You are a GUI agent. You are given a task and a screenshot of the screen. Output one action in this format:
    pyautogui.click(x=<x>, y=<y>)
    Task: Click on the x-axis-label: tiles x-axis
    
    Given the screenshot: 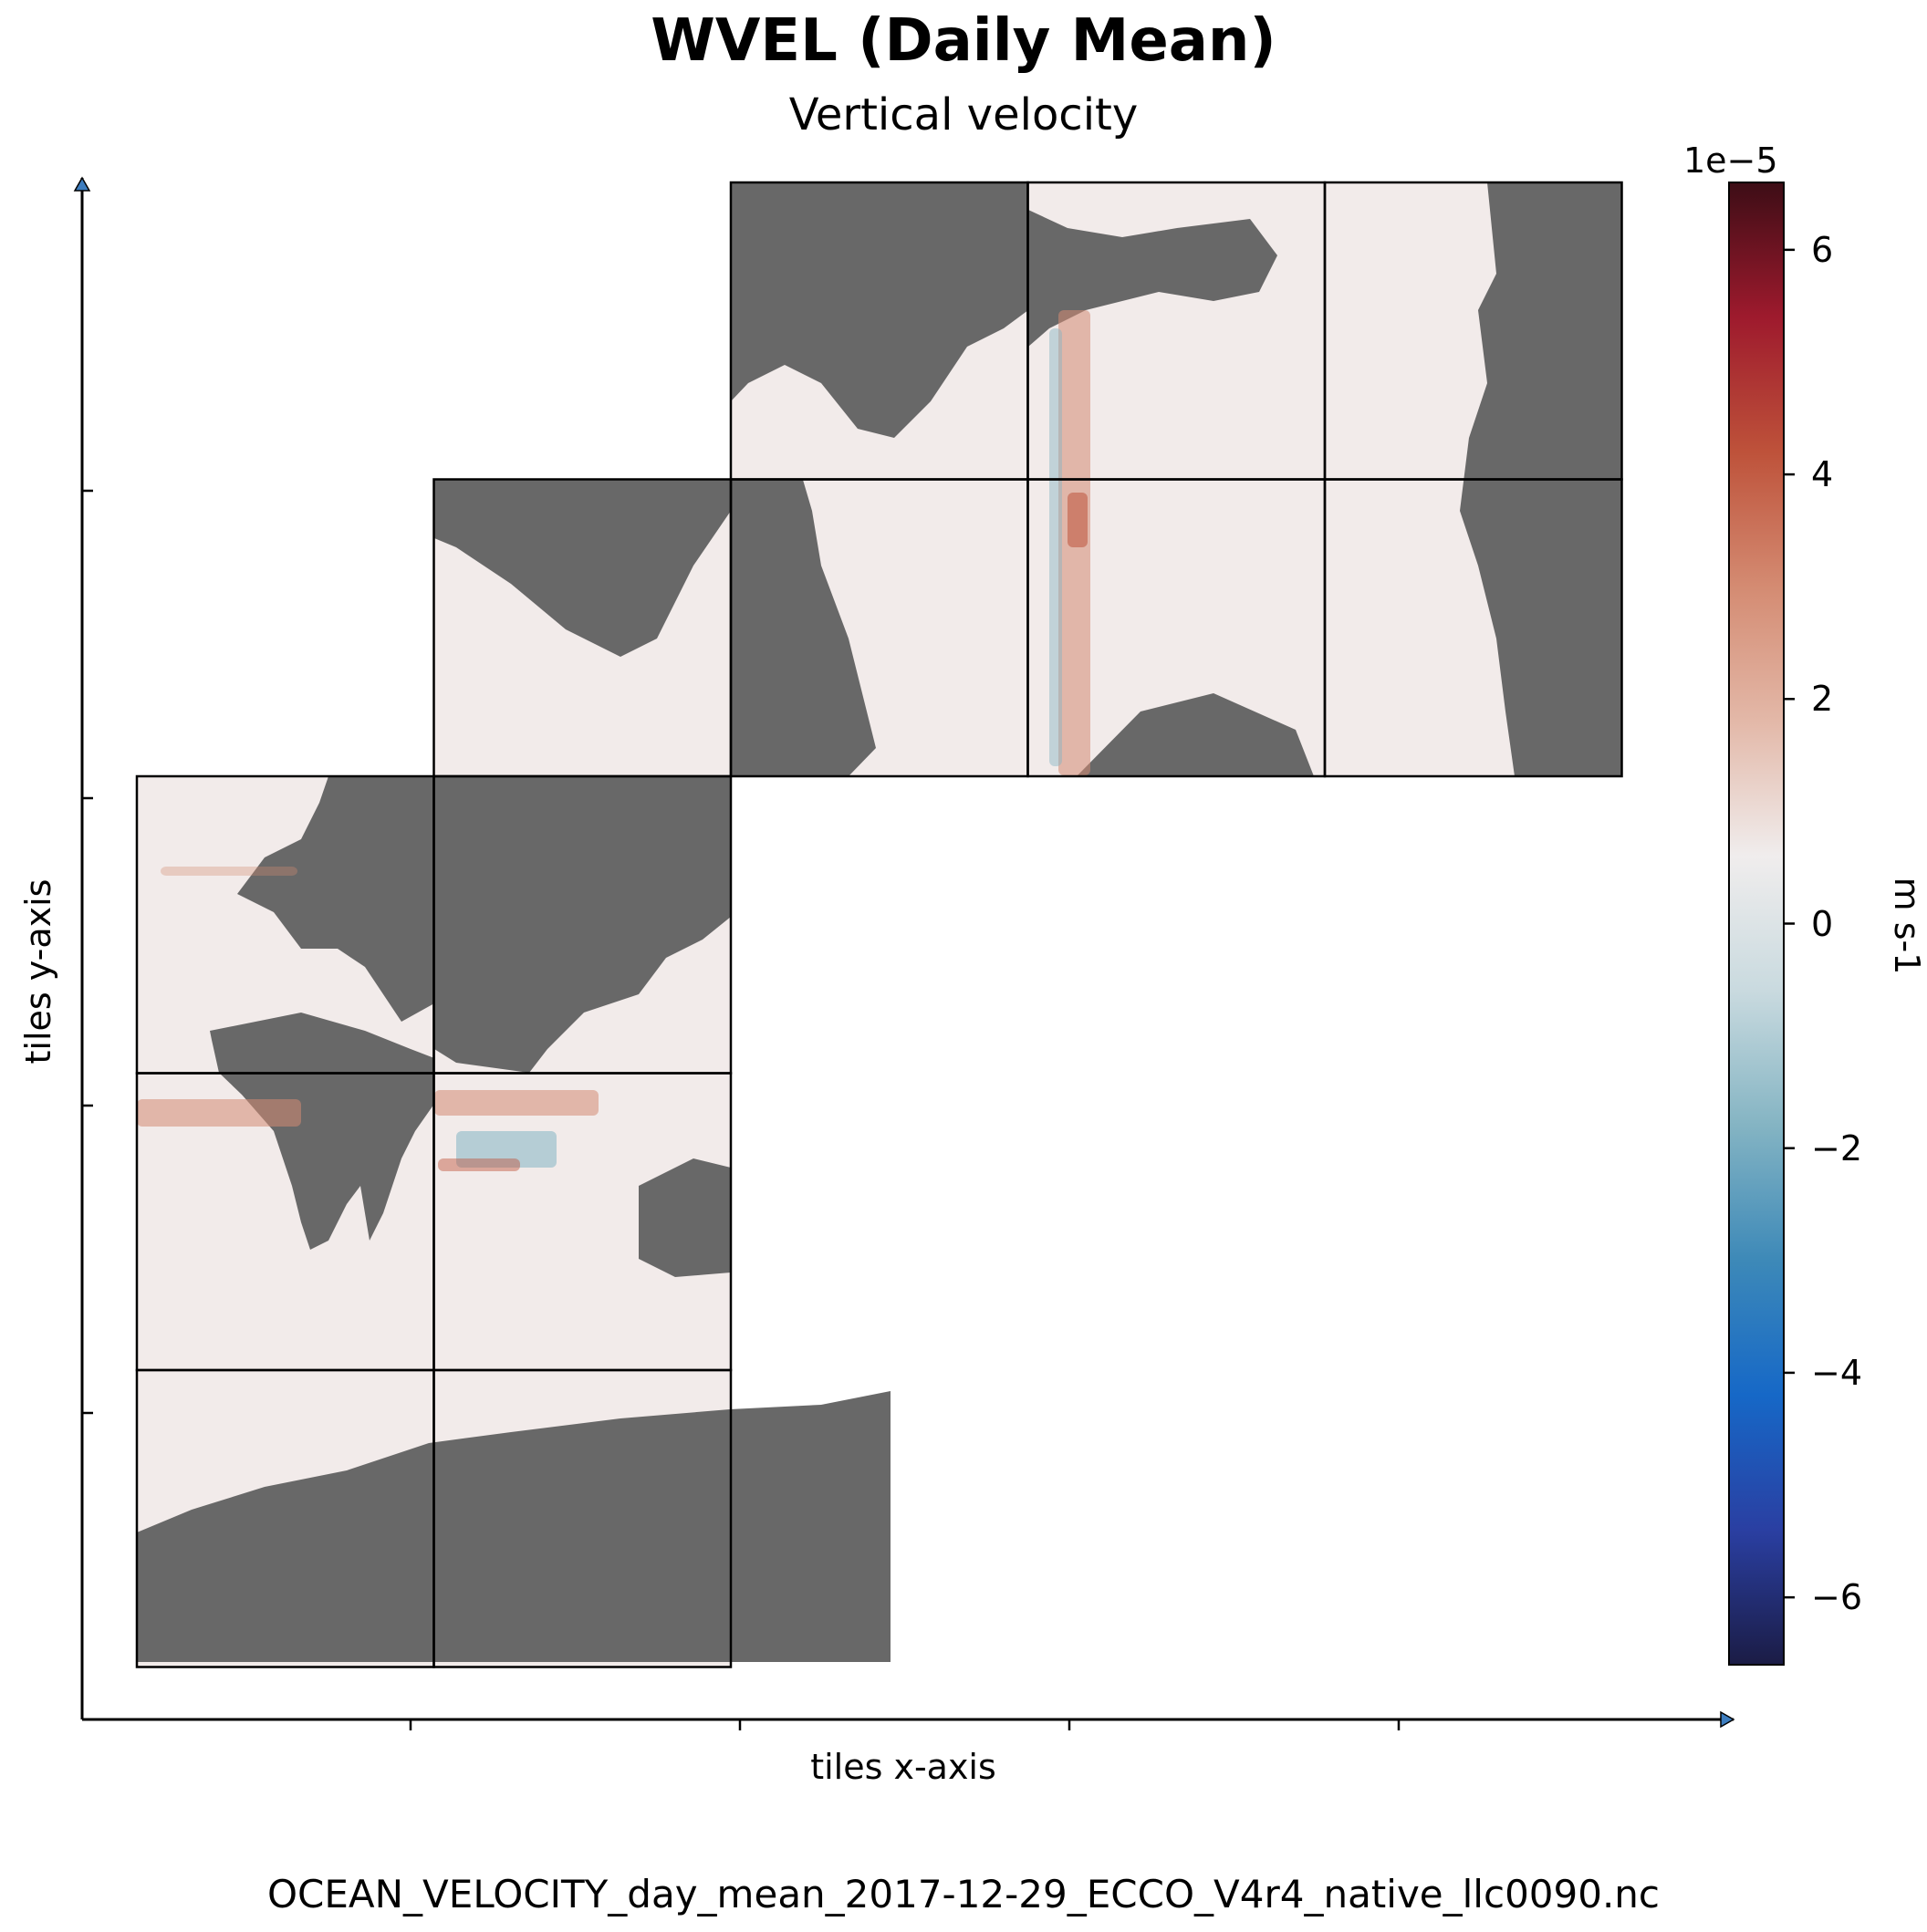 What is the action you would take?
    pyautogui.click(x=903, y=1767)
    